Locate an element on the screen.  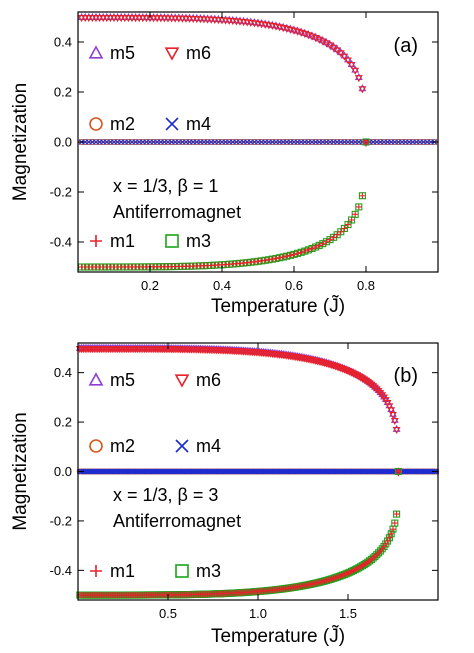
x-tick-label: 0.5 is located at coordinates (168, 613).